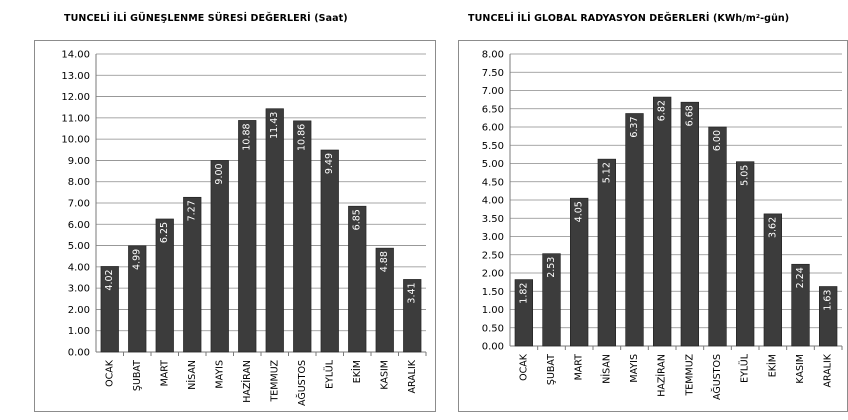  I want to click on bar-value-label: 10.88, so click(247, 136).